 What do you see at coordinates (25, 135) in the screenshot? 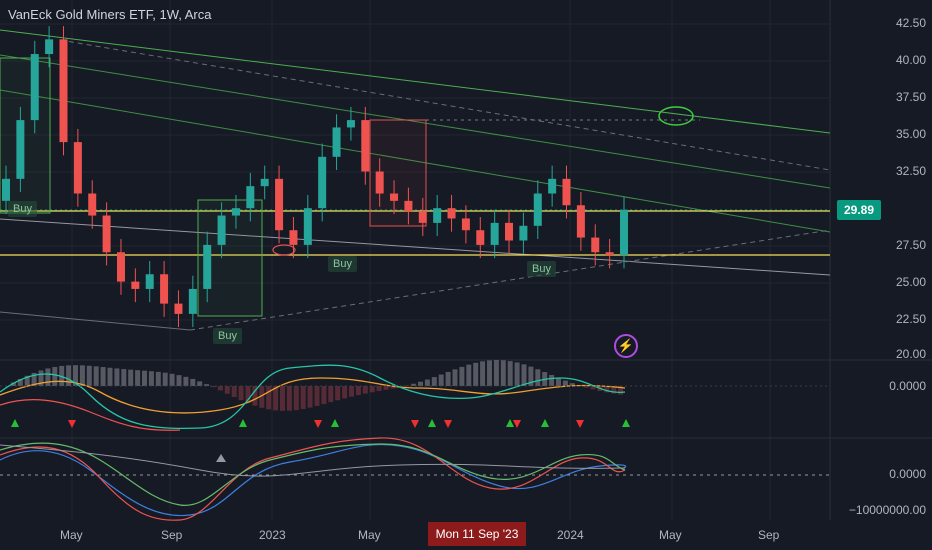
I see `green-box-drawing` at bounding box center [25, 135].